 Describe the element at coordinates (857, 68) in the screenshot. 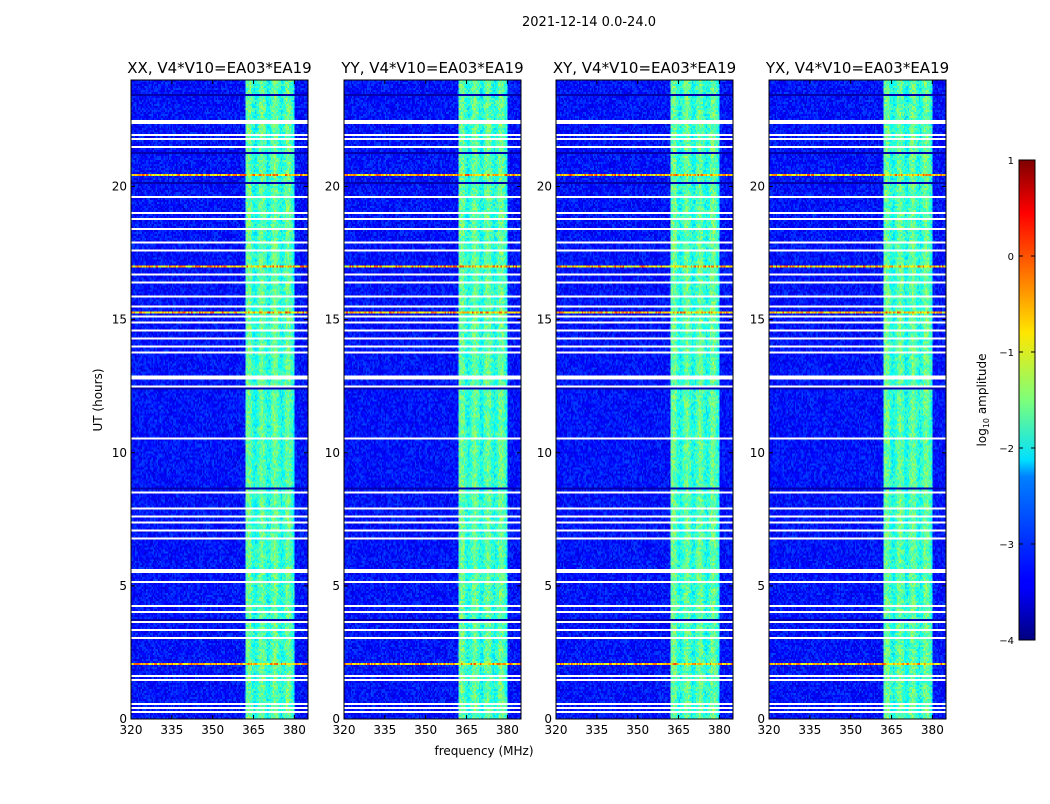

I see `panel-title-yx: YX, V4*V10=EA03*EA19` at that location.